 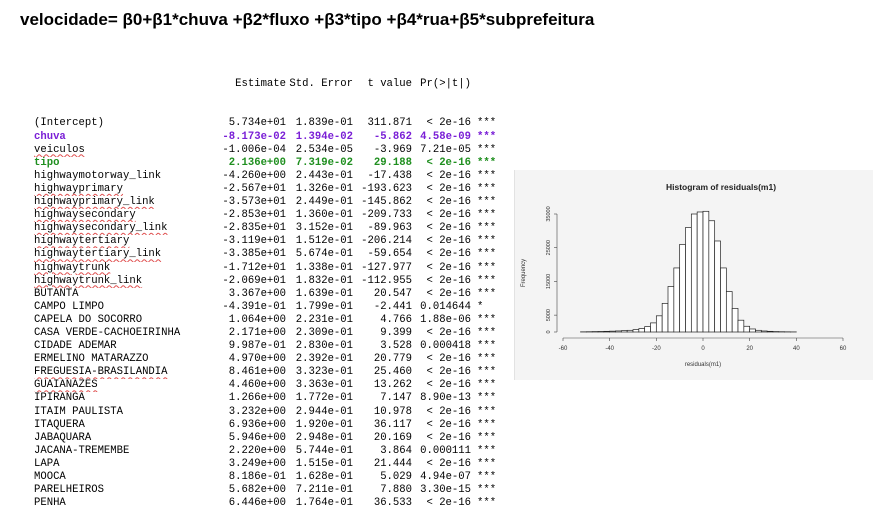 What do you see at coordinates (382, 254) in the screenshot?
I see `t-value-cell: -59.654` at bounding box center [382, 254].